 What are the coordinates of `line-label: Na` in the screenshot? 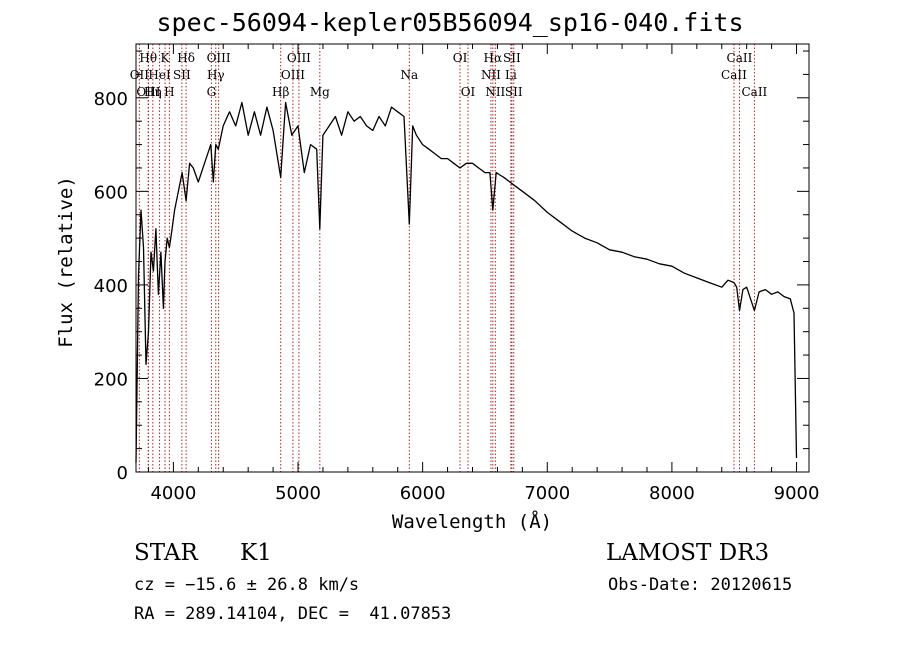 It's located at (409, 75).